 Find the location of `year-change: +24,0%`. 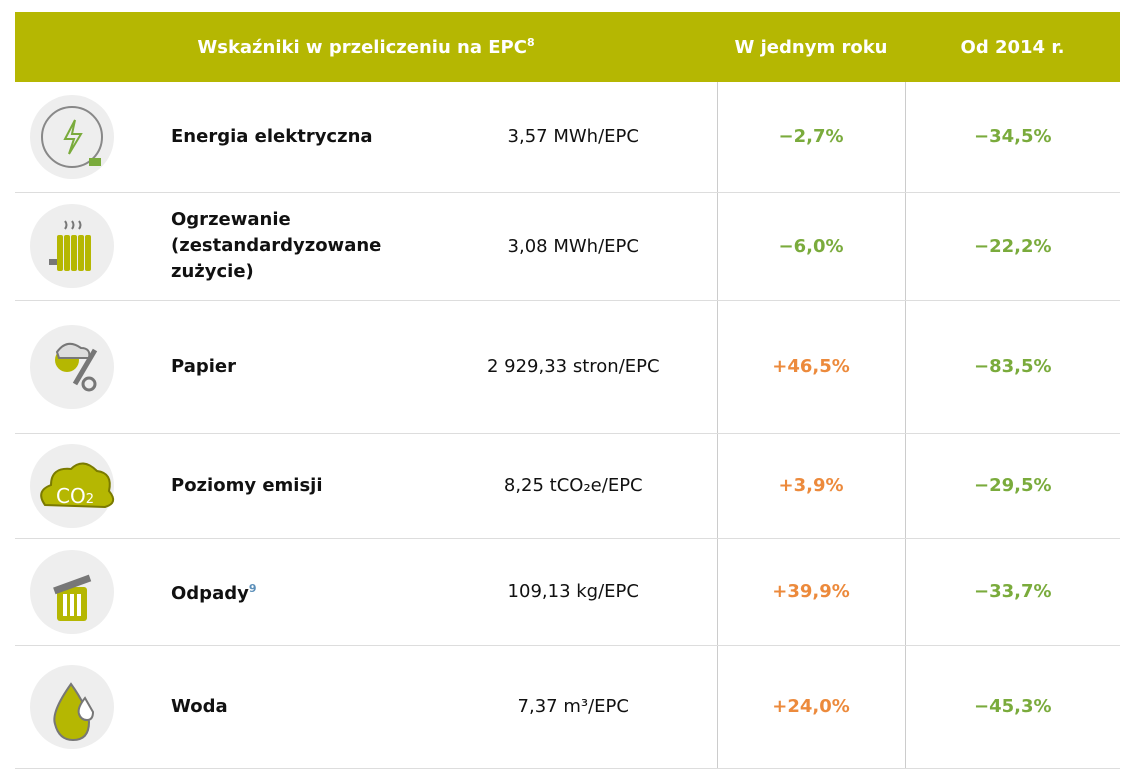

year-change: +24,0% is located at coordinates (811, 707).